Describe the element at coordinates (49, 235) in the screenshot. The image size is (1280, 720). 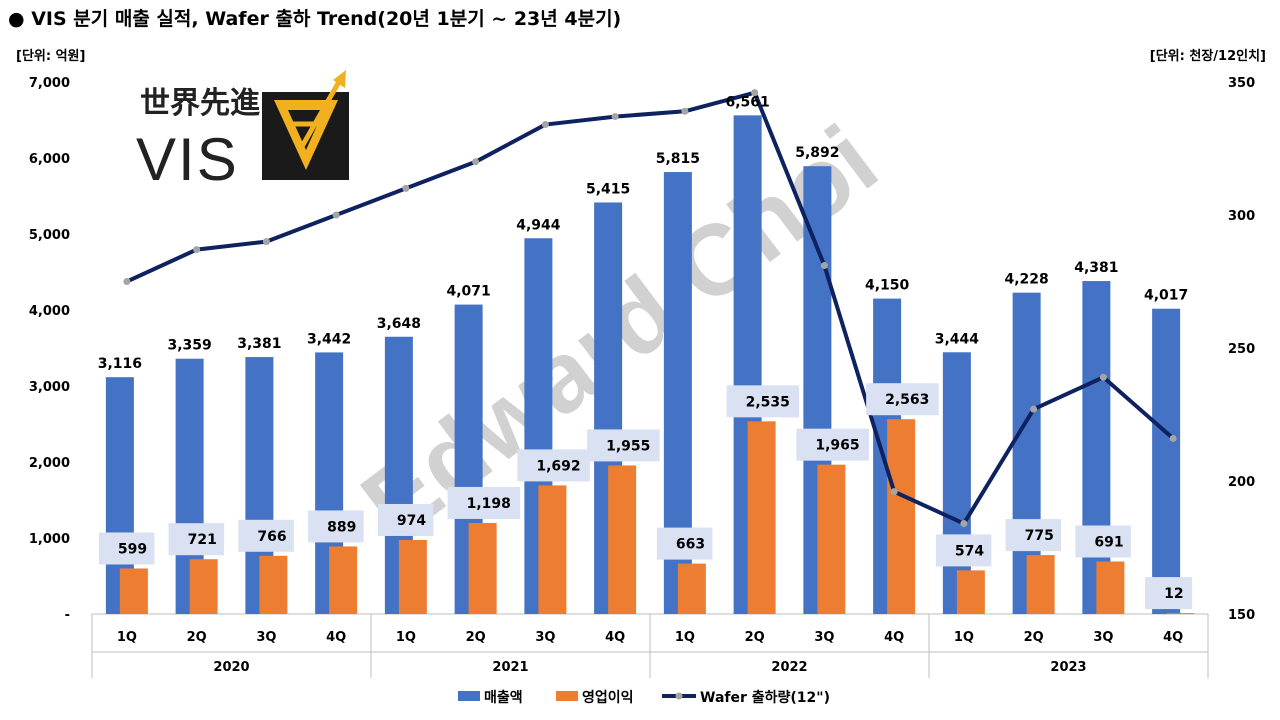
I see `left-tick-label: 5,000` at that location.